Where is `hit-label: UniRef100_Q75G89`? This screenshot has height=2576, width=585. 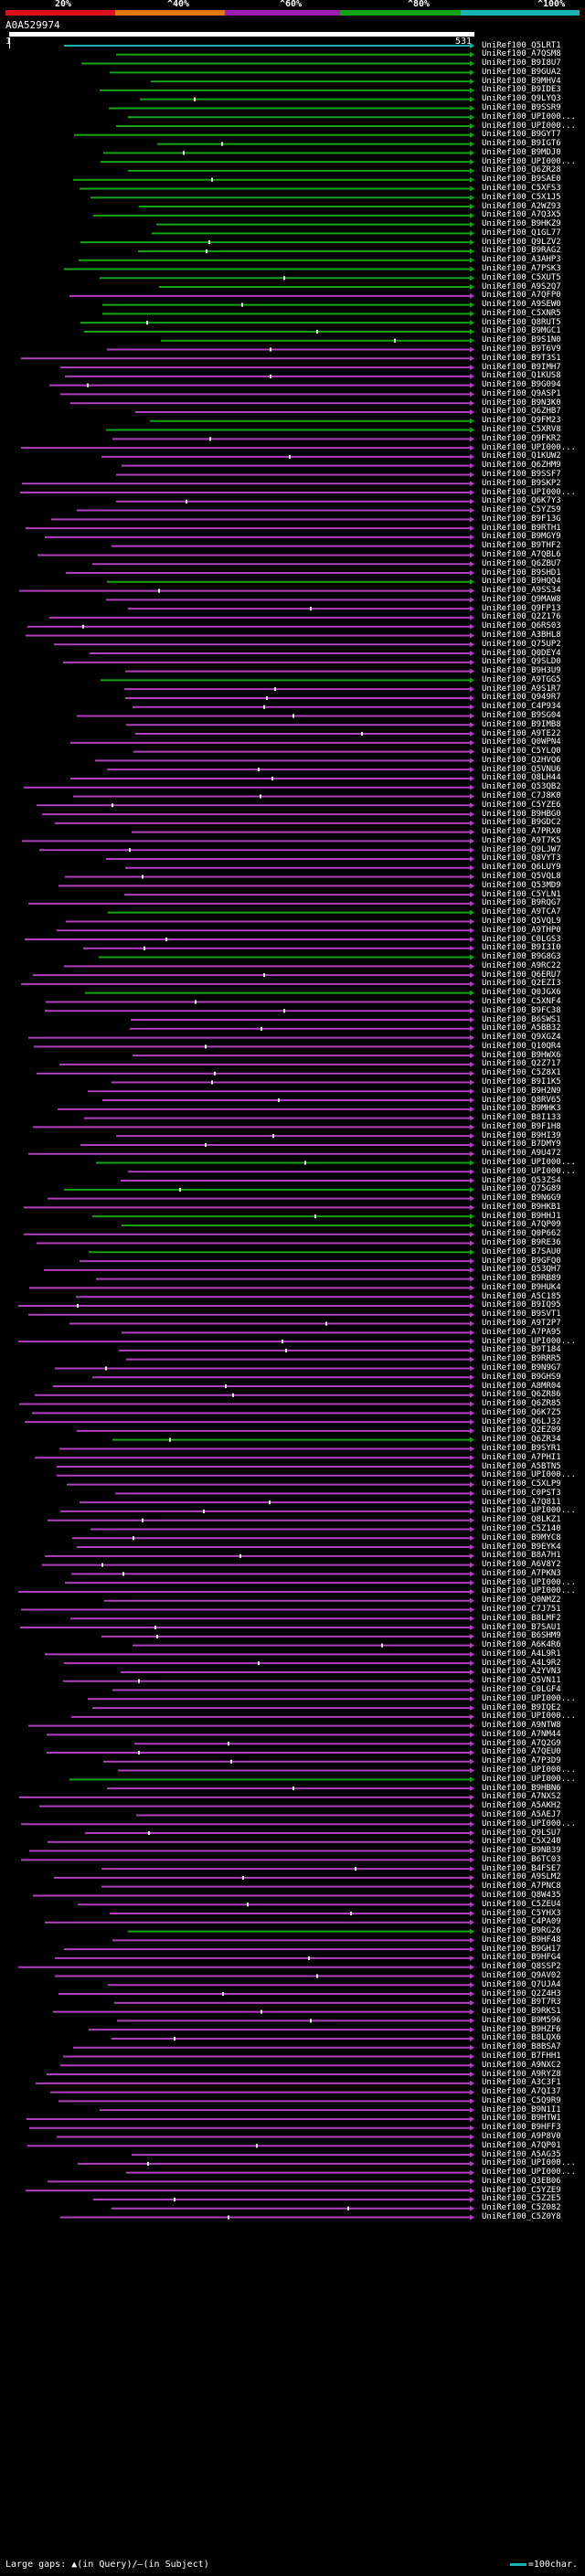 hit-label: UniRef100_Q75G89 is located at coordinates (521, 1189).